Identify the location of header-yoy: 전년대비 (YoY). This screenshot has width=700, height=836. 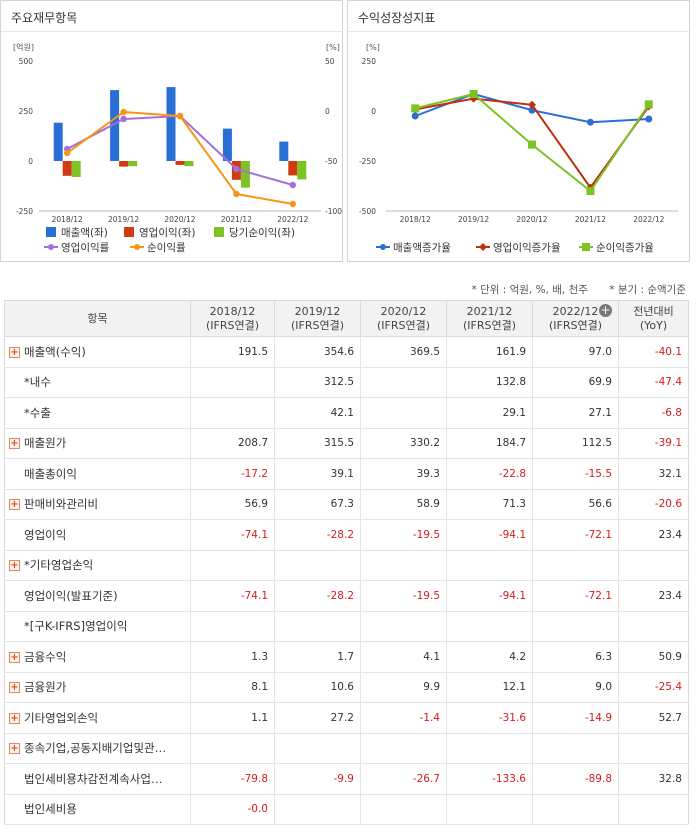
(653, 318).